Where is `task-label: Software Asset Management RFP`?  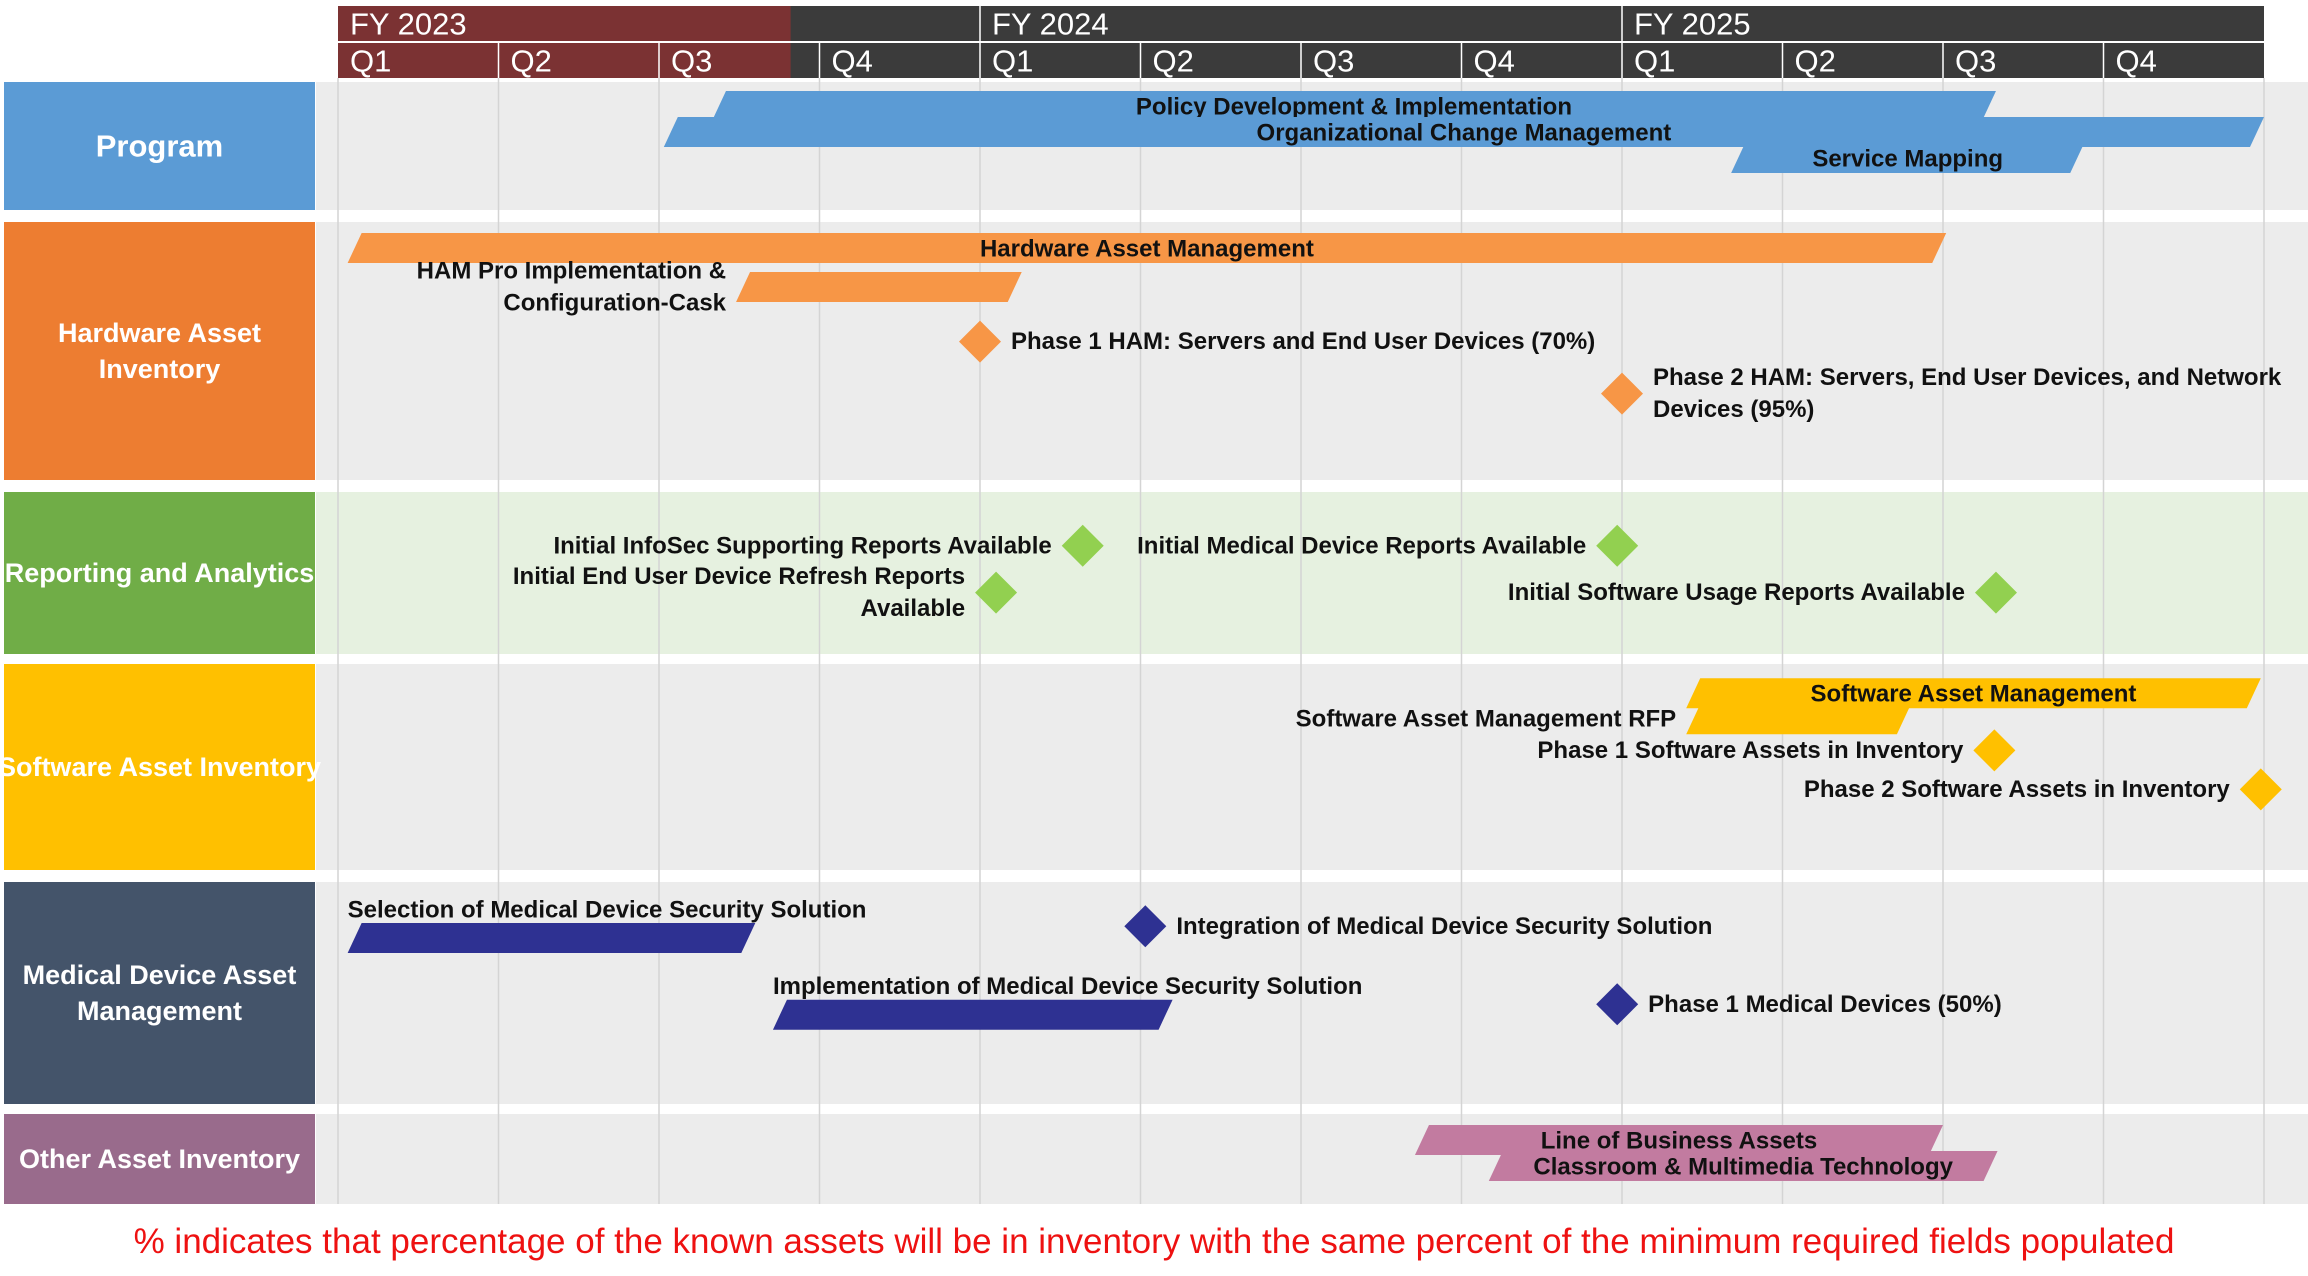
task-label: Software Asset Management RFP is located at coordinates (1486, 719).